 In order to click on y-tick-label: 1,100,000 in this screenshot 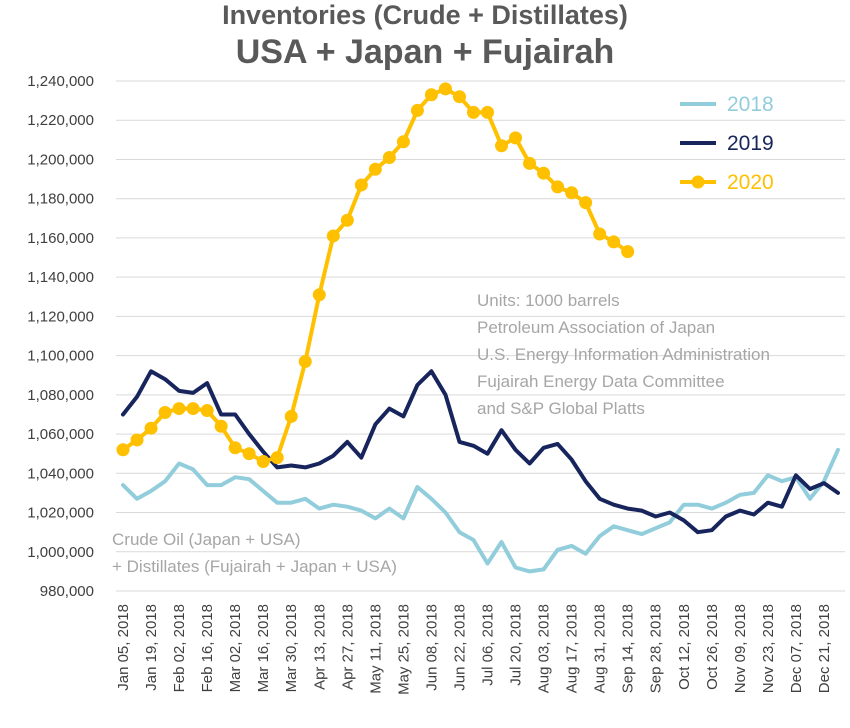, I will do `click(60, 356)`.